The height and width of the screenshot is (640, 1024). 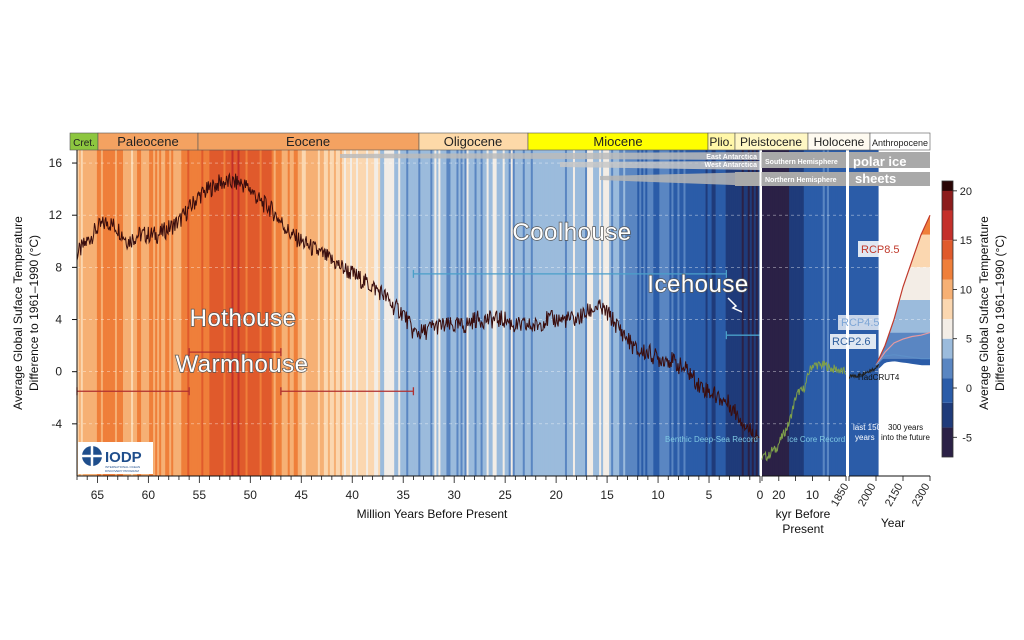 I want to click on rcp85-line, so click(x=903, y=290).